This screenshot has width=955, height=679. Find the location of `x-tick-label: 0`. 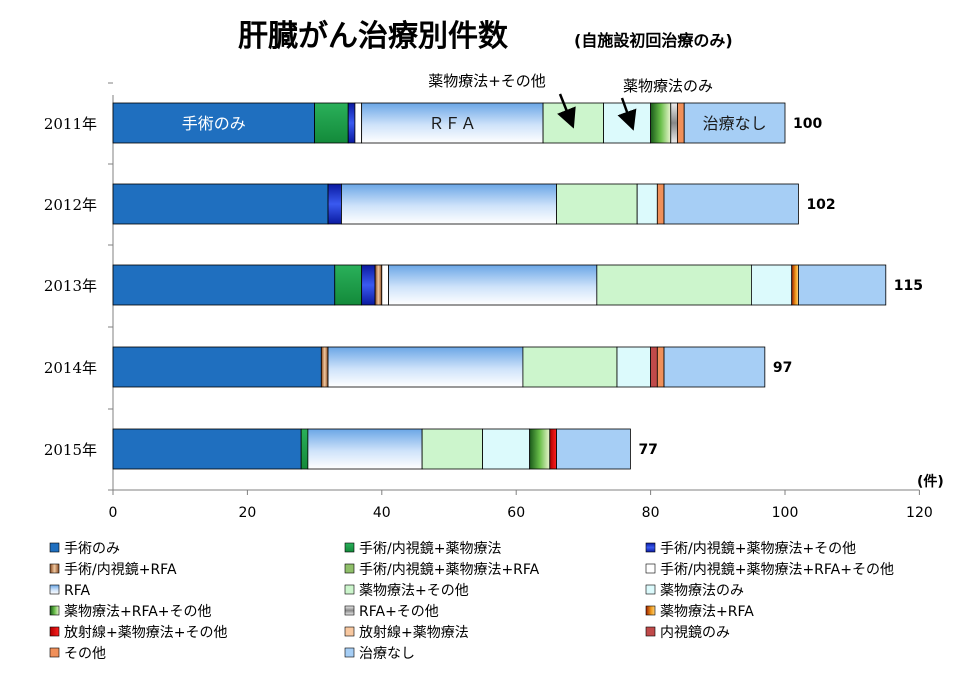

x-tick-label: 0 is located at coordinates (113, 513).